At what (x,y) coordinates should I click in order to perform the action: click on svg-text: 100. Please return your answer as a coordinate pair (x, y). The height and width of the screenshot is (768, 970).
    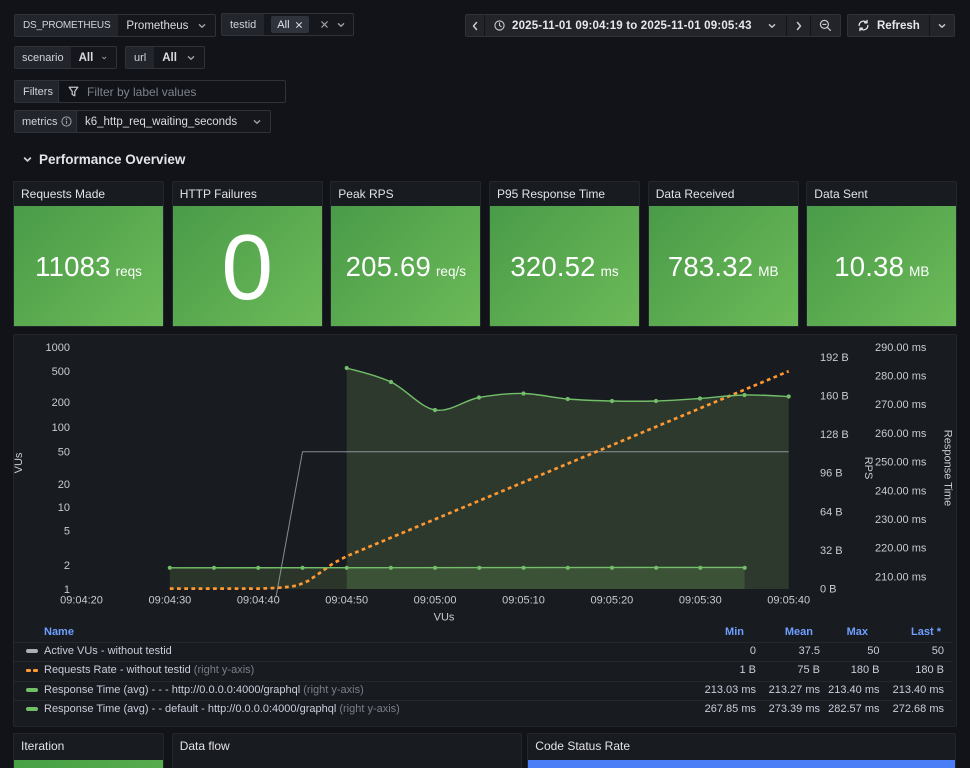
    Looking at the image, I should click on (61, 428).